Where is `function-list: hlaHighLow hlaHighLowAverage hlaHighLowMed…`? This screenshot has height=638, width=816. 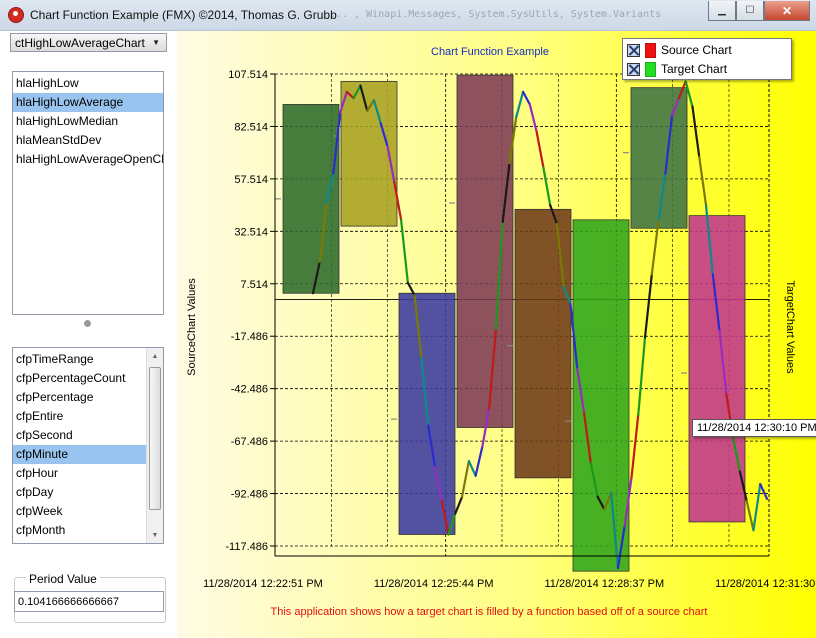 function-list: hlaHighLow hlaHighLowAverage hlaHighLowMed… is located at coordinates (88, 193).